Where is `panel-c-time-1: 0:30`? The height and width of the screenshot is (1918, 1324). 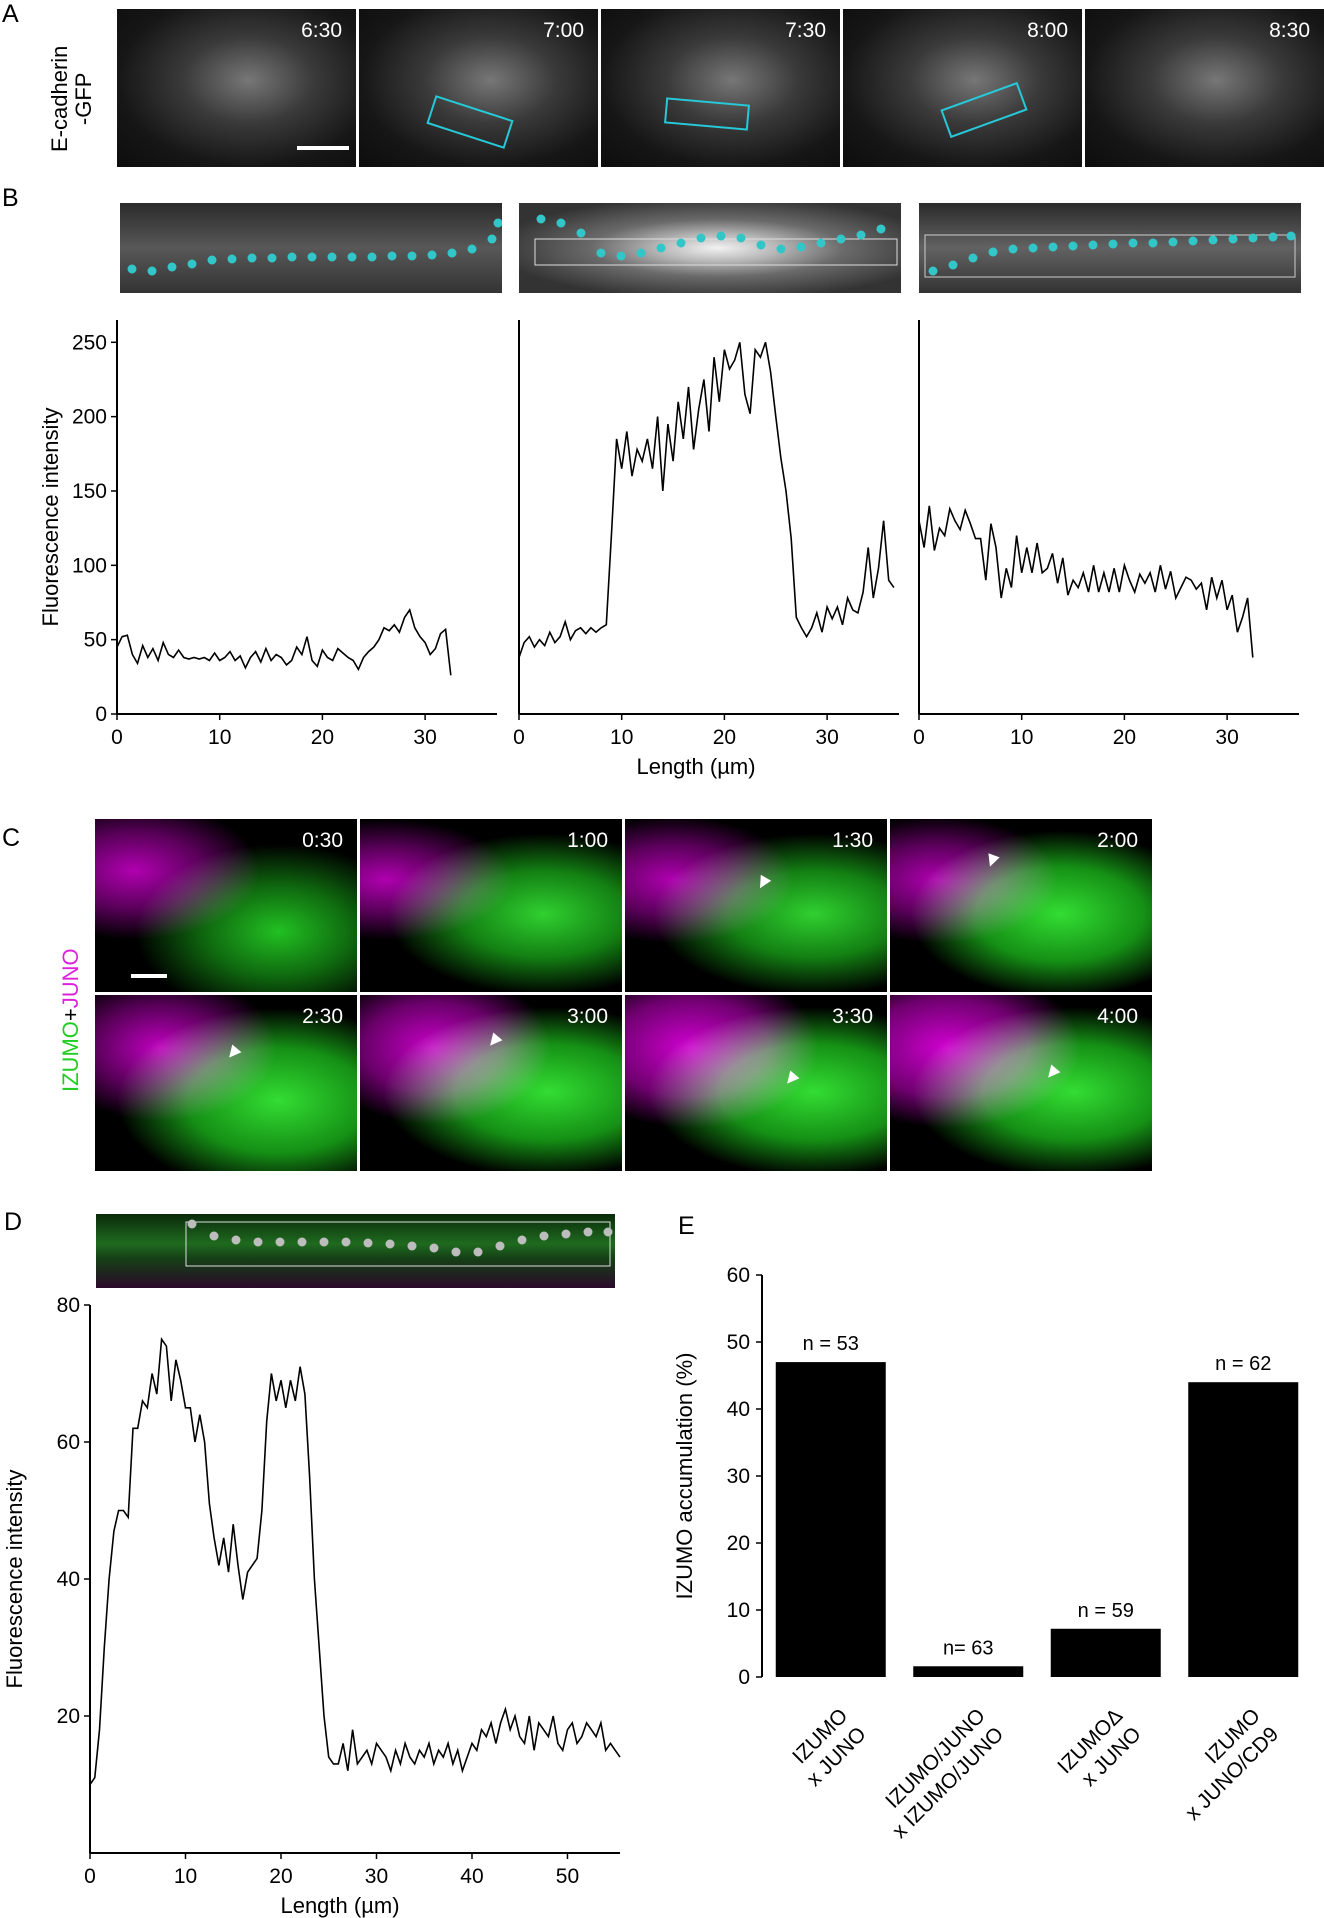
panel-c-time-1: 0:30 is located at coordinates (322, 840).